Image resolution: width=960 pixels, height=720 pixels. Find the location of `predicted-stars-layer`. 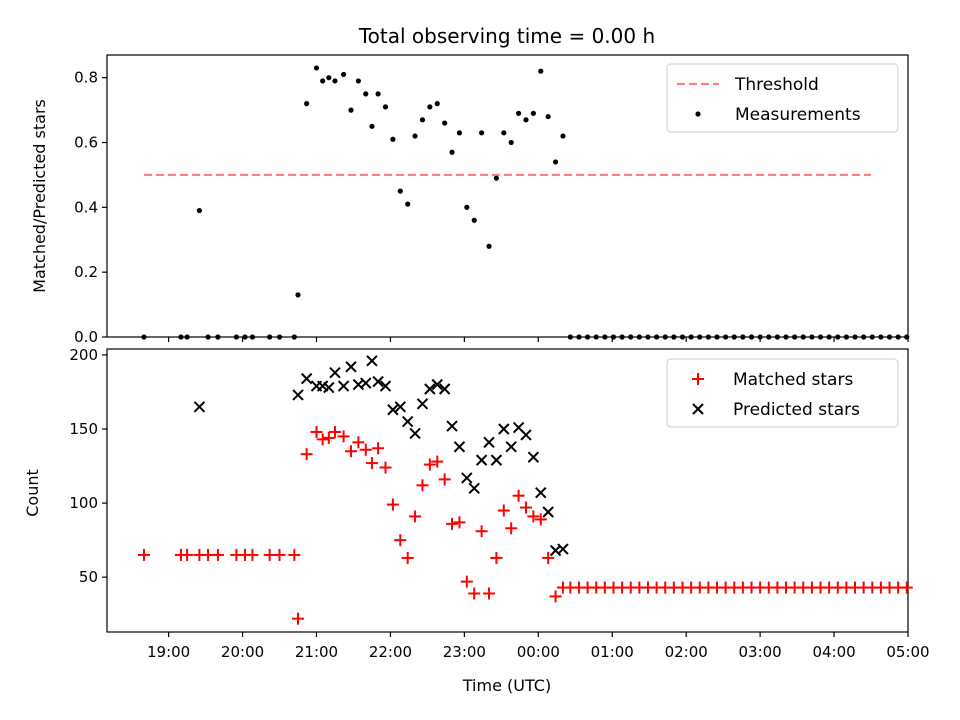

predicted-stars-layer is located at coordinates (381, 456).